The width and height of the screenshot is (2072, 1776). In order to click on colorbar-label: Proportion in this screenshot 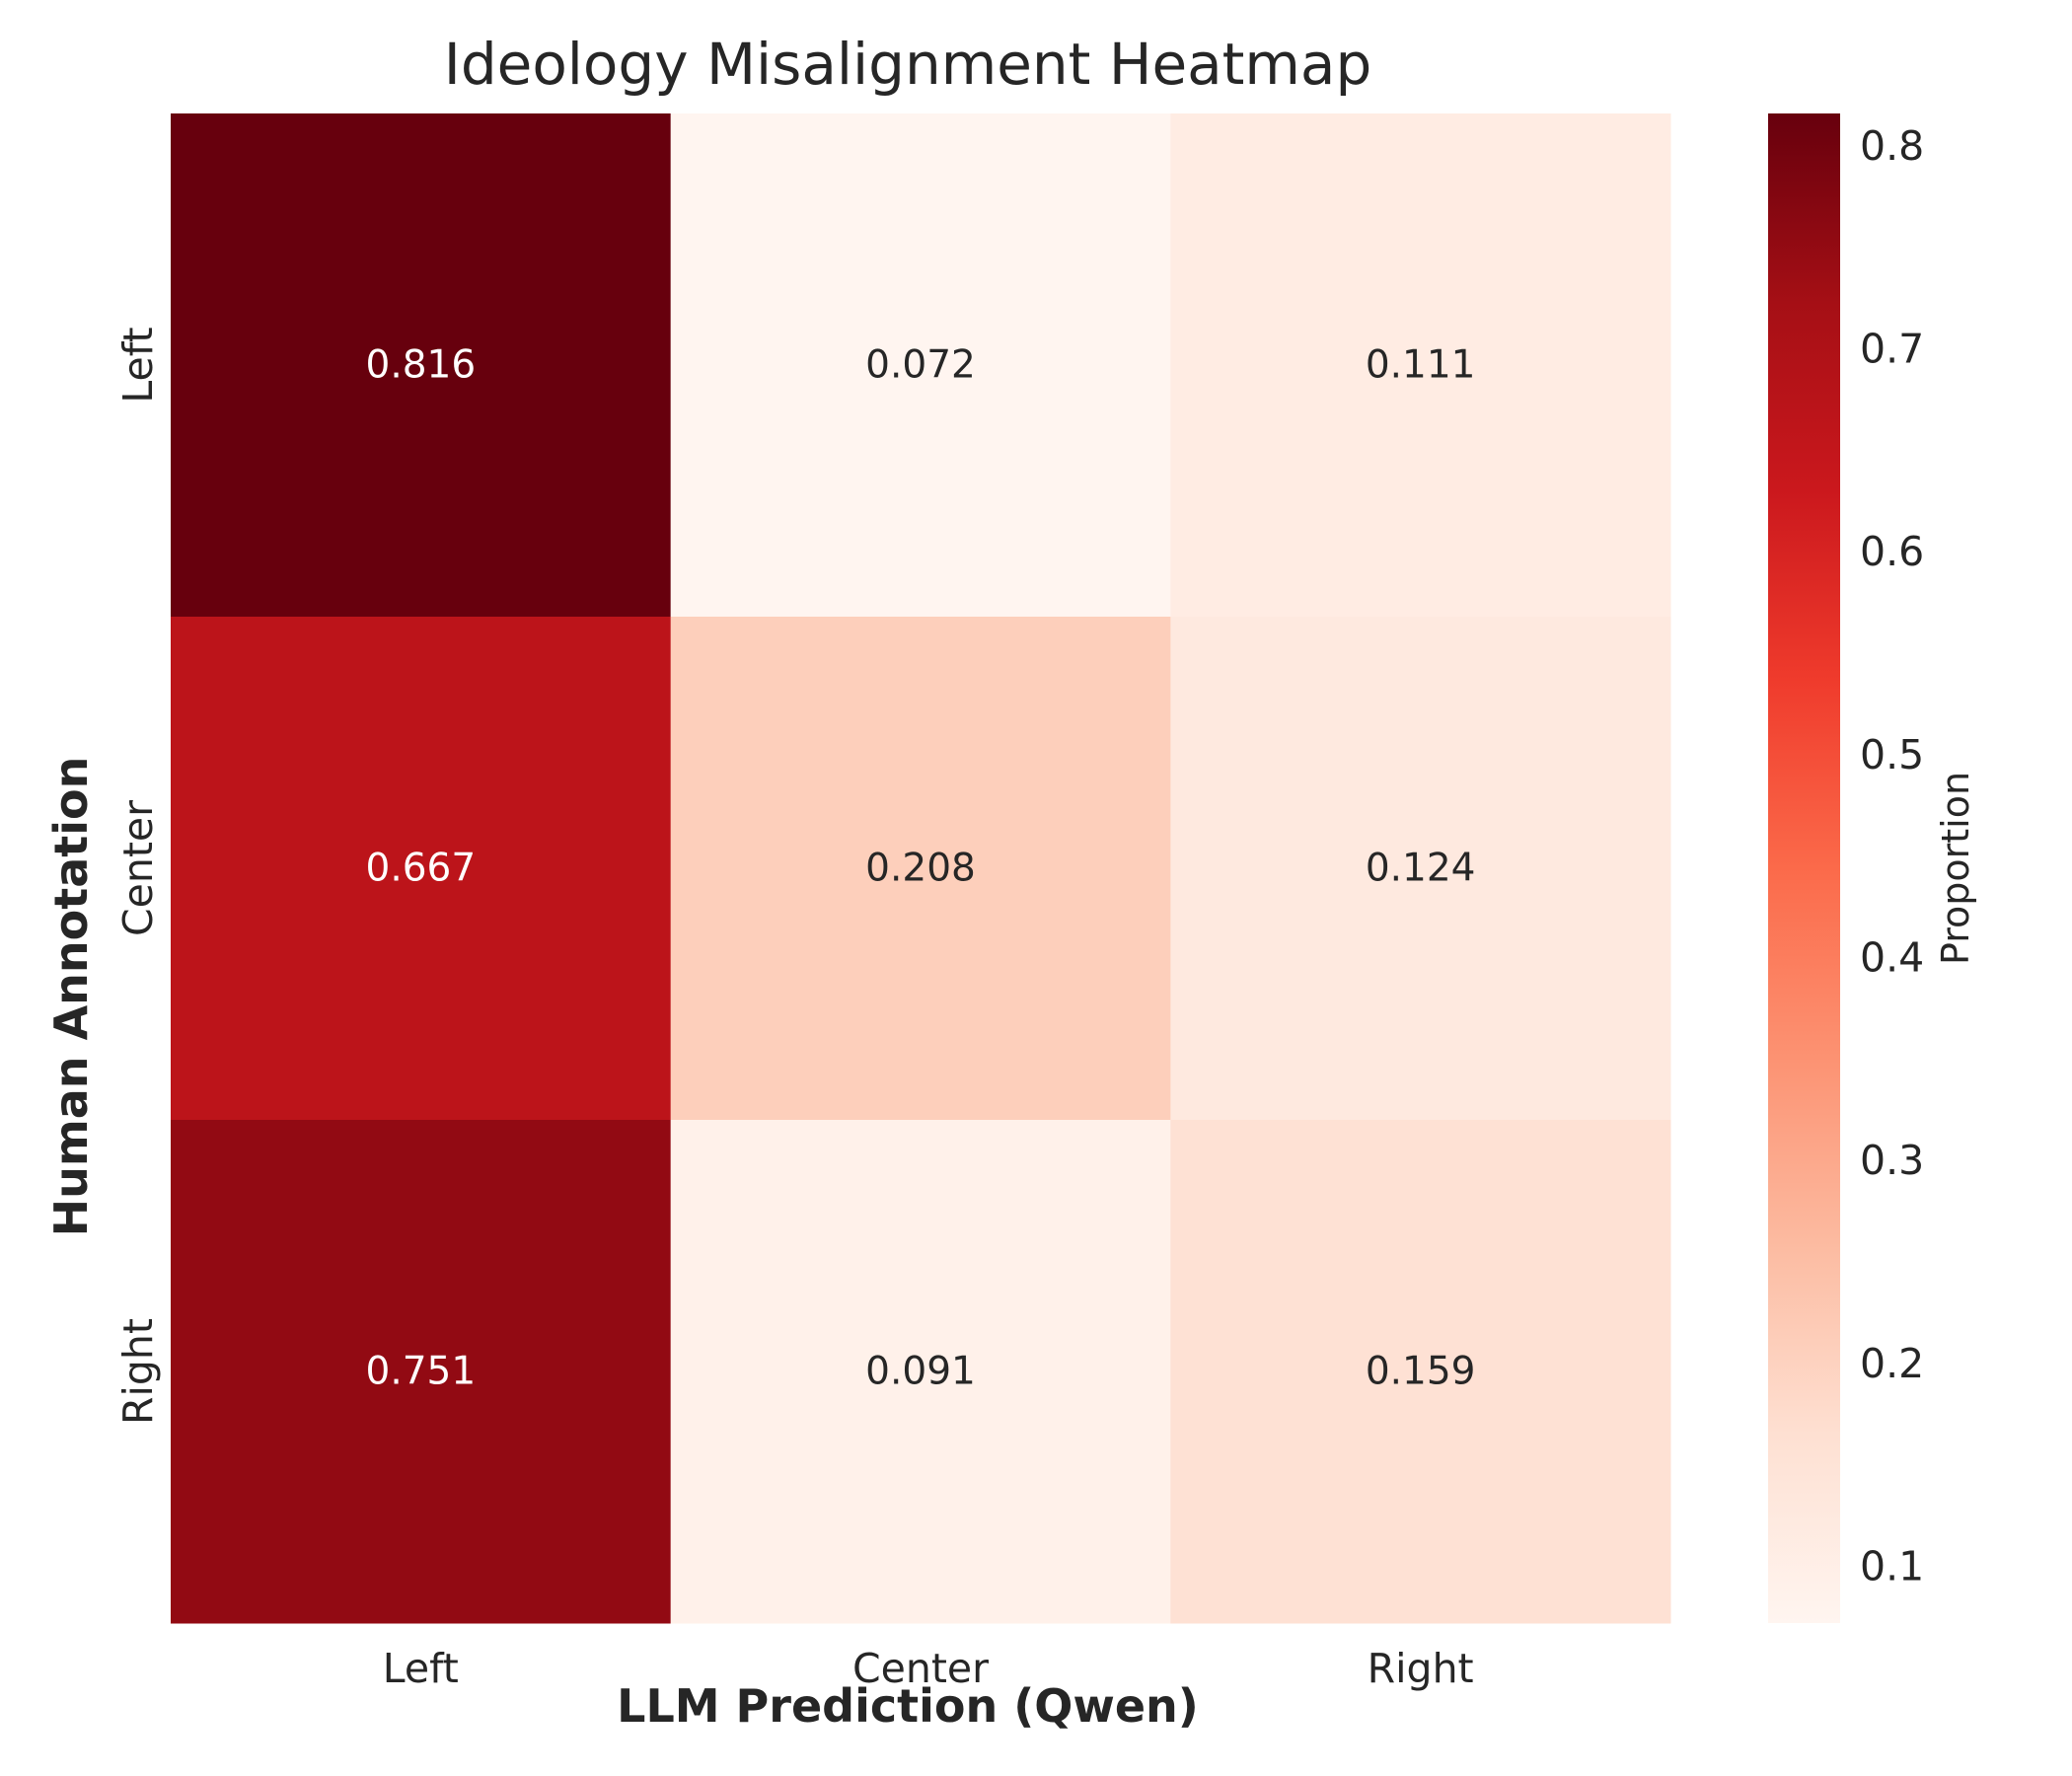, I will do `click(1956, 869)`.